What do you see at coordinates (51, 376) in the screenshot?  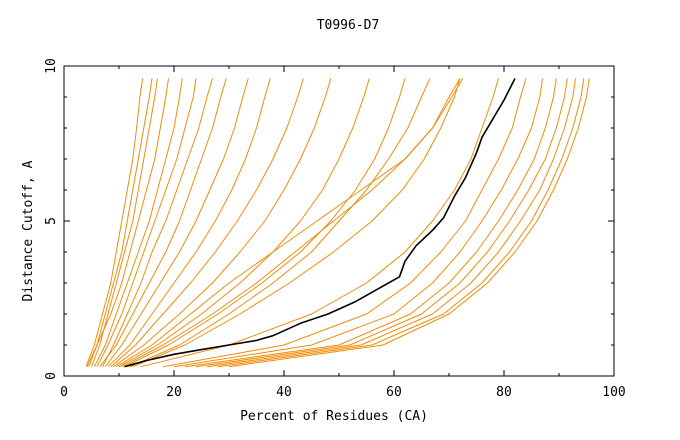 I see `y-tick-label: 0` at bounding box center [51, 376].